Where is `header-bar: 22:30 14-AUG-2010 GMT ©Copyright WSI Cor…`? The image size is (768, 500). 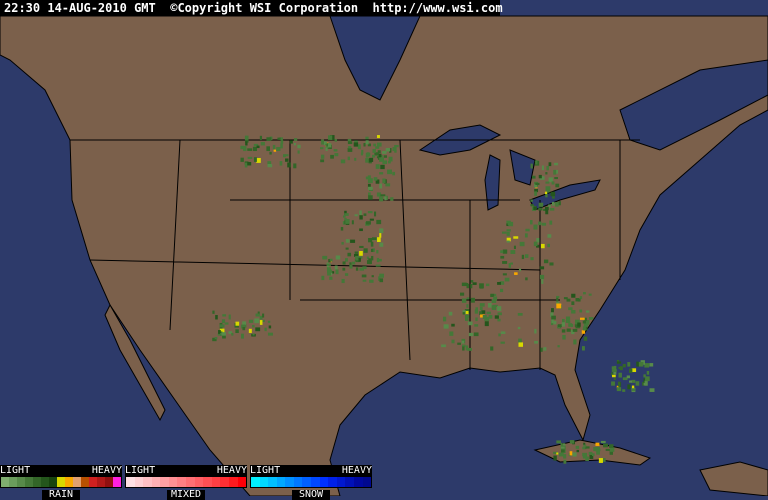
header-bar: 22:30 14-AUG-2010 GMT ©Copyright WSI Cor… is located at coordinates (251, 8).